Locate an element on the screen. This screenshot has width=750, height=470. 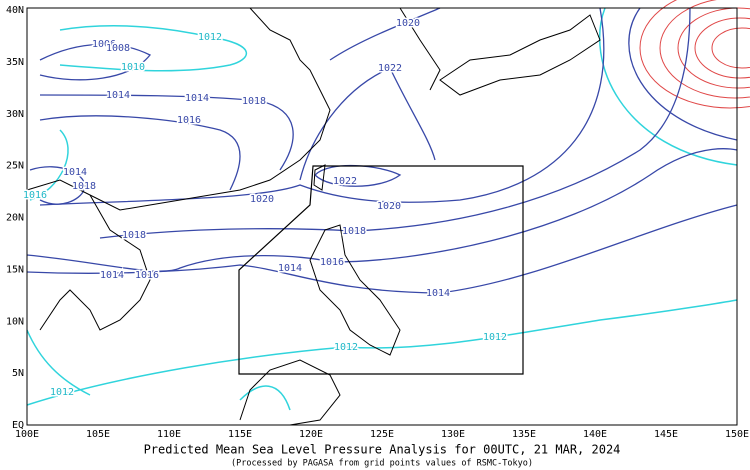
latitude-label: 35N is located at coordinates (15, 62).